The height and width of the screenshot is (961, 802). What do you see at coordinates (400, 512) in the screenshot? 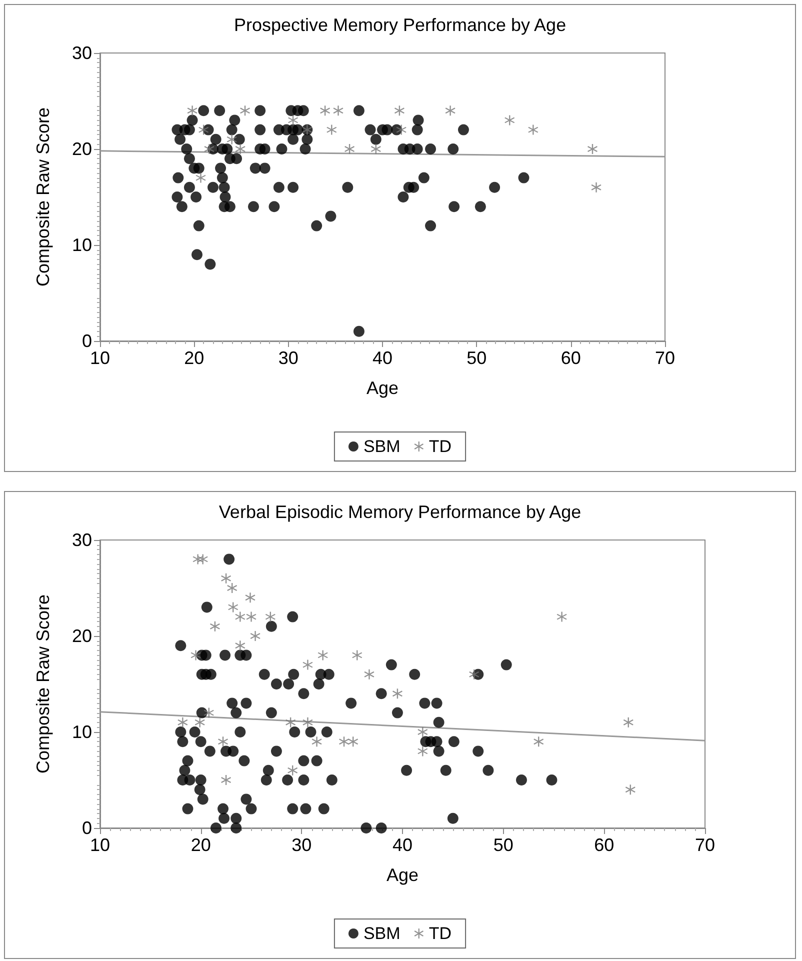
I see `chart-title: Verbal Episodic Memory Performance by Age` at bounding box center [400, 512].